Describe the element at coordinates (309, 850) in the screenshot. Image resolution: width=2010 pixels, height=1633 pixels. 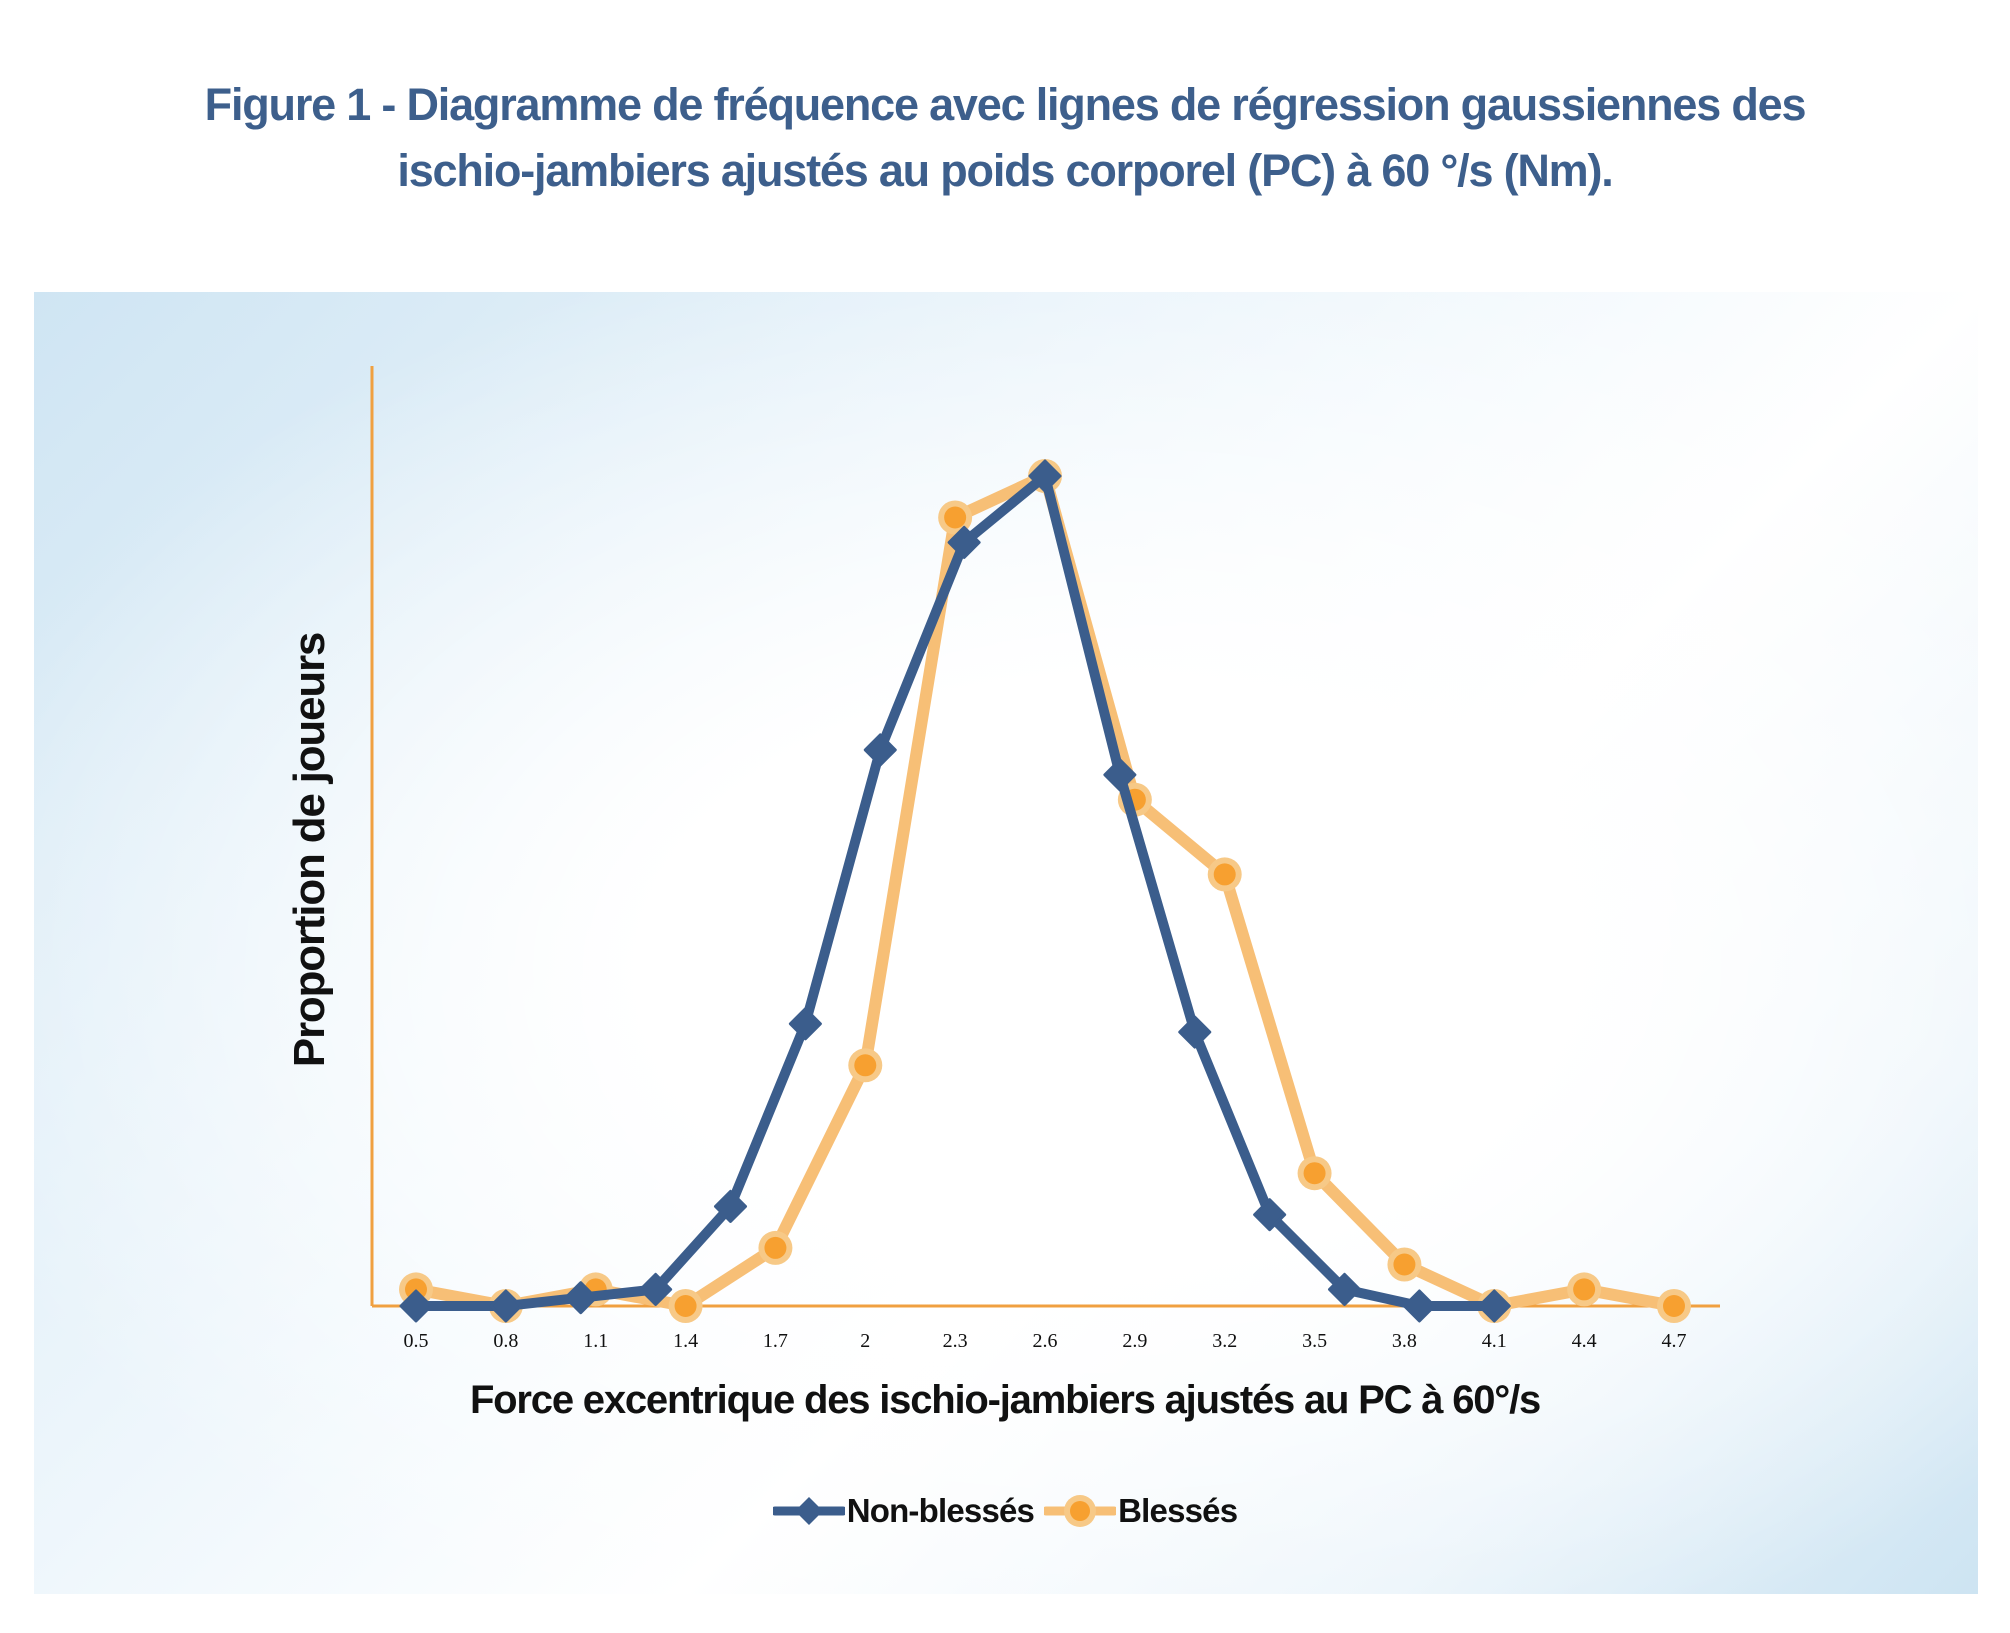
I see `y-axis-label: Proportion de joueurs` at that location.